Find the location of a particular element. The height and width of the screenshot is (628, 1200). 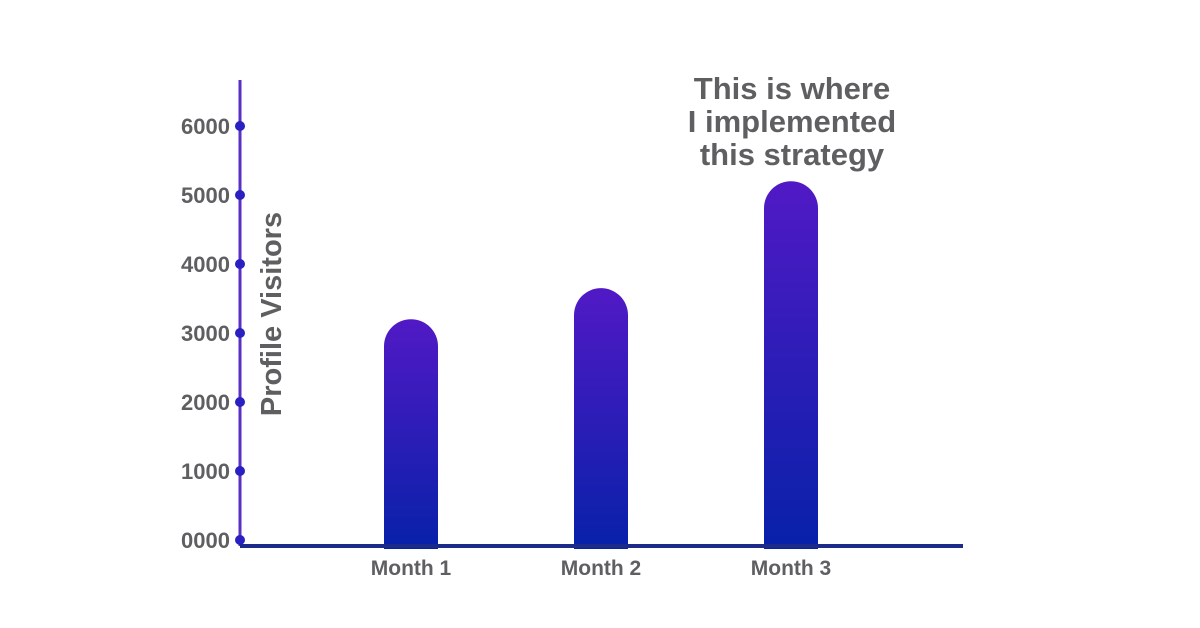

y-tick-label: 0000 is located at coordinates (205, 540).